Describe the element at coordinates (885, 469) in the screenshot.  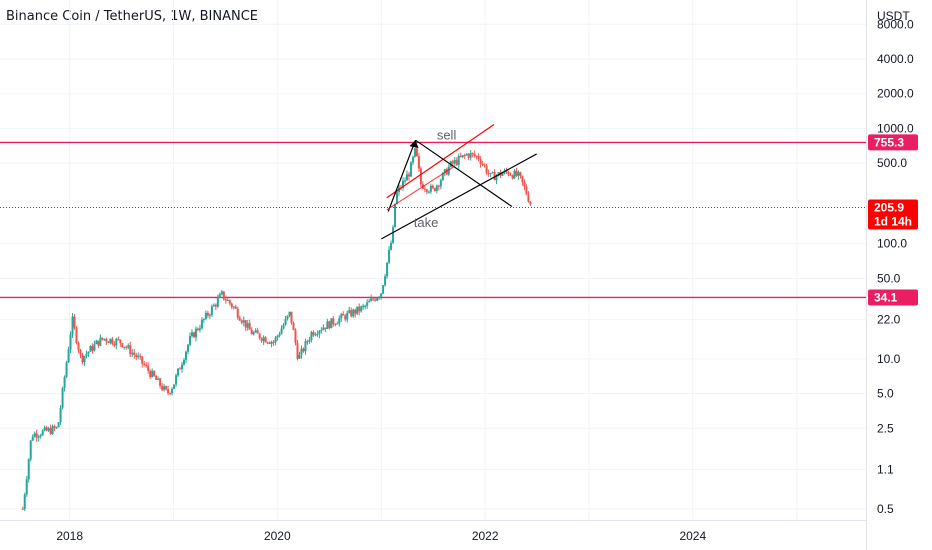
I see `y-tick-label: 1.1` at that location.